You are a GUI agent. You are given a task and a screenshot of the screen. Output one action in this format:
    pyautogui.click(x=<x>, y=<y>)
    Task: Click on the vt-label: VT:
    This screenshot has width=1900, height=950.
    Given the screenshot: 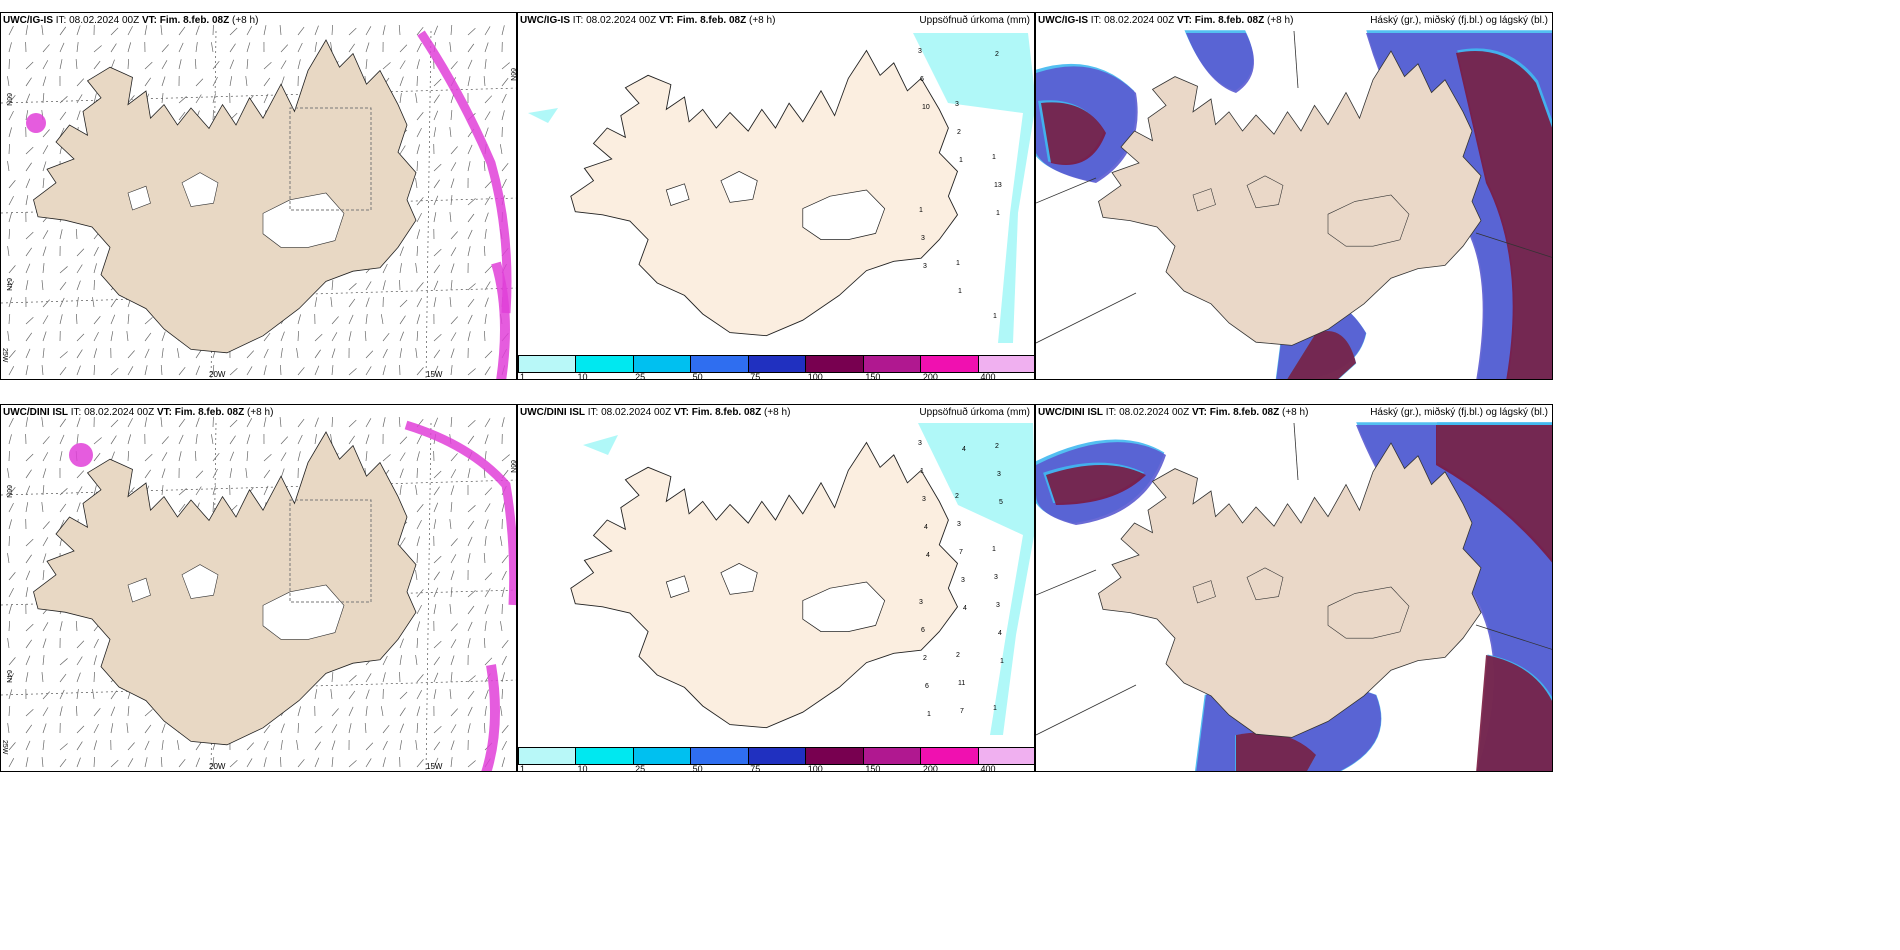 What is the action you would take?
    pyautogui.click(x=149, y=20)
    